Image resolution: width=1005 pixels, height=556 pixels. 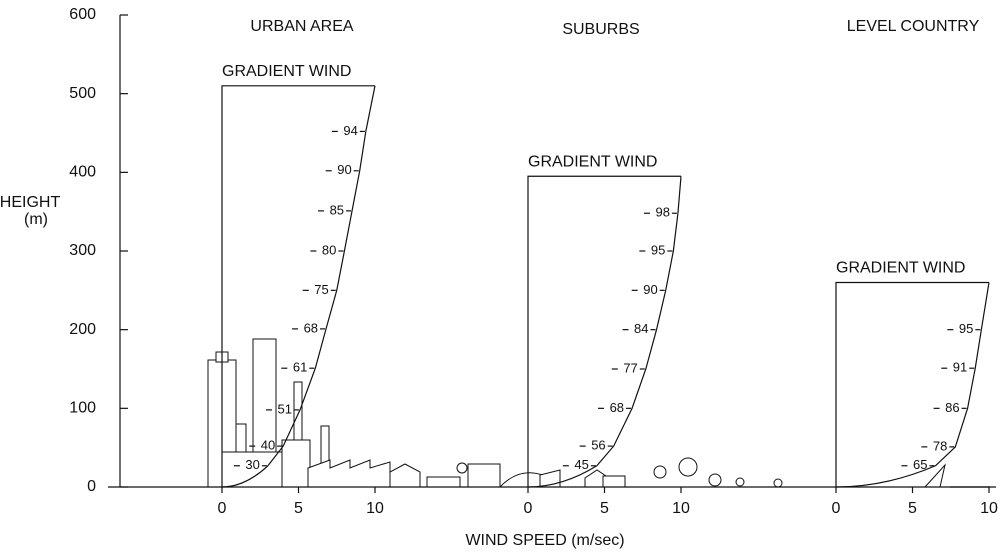 What do you see at coordinates (581, 464) in the screenshot?
I see `percent-label: 45` at bounding box center [581, 464].